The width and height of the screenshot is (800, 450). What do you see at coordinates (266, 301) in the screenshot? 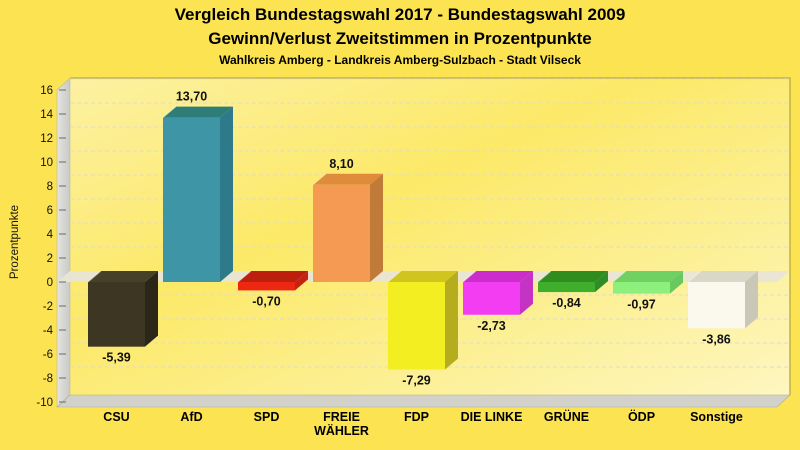
I see `value-label-spd: -0,70` at bounding box center [266, 301].